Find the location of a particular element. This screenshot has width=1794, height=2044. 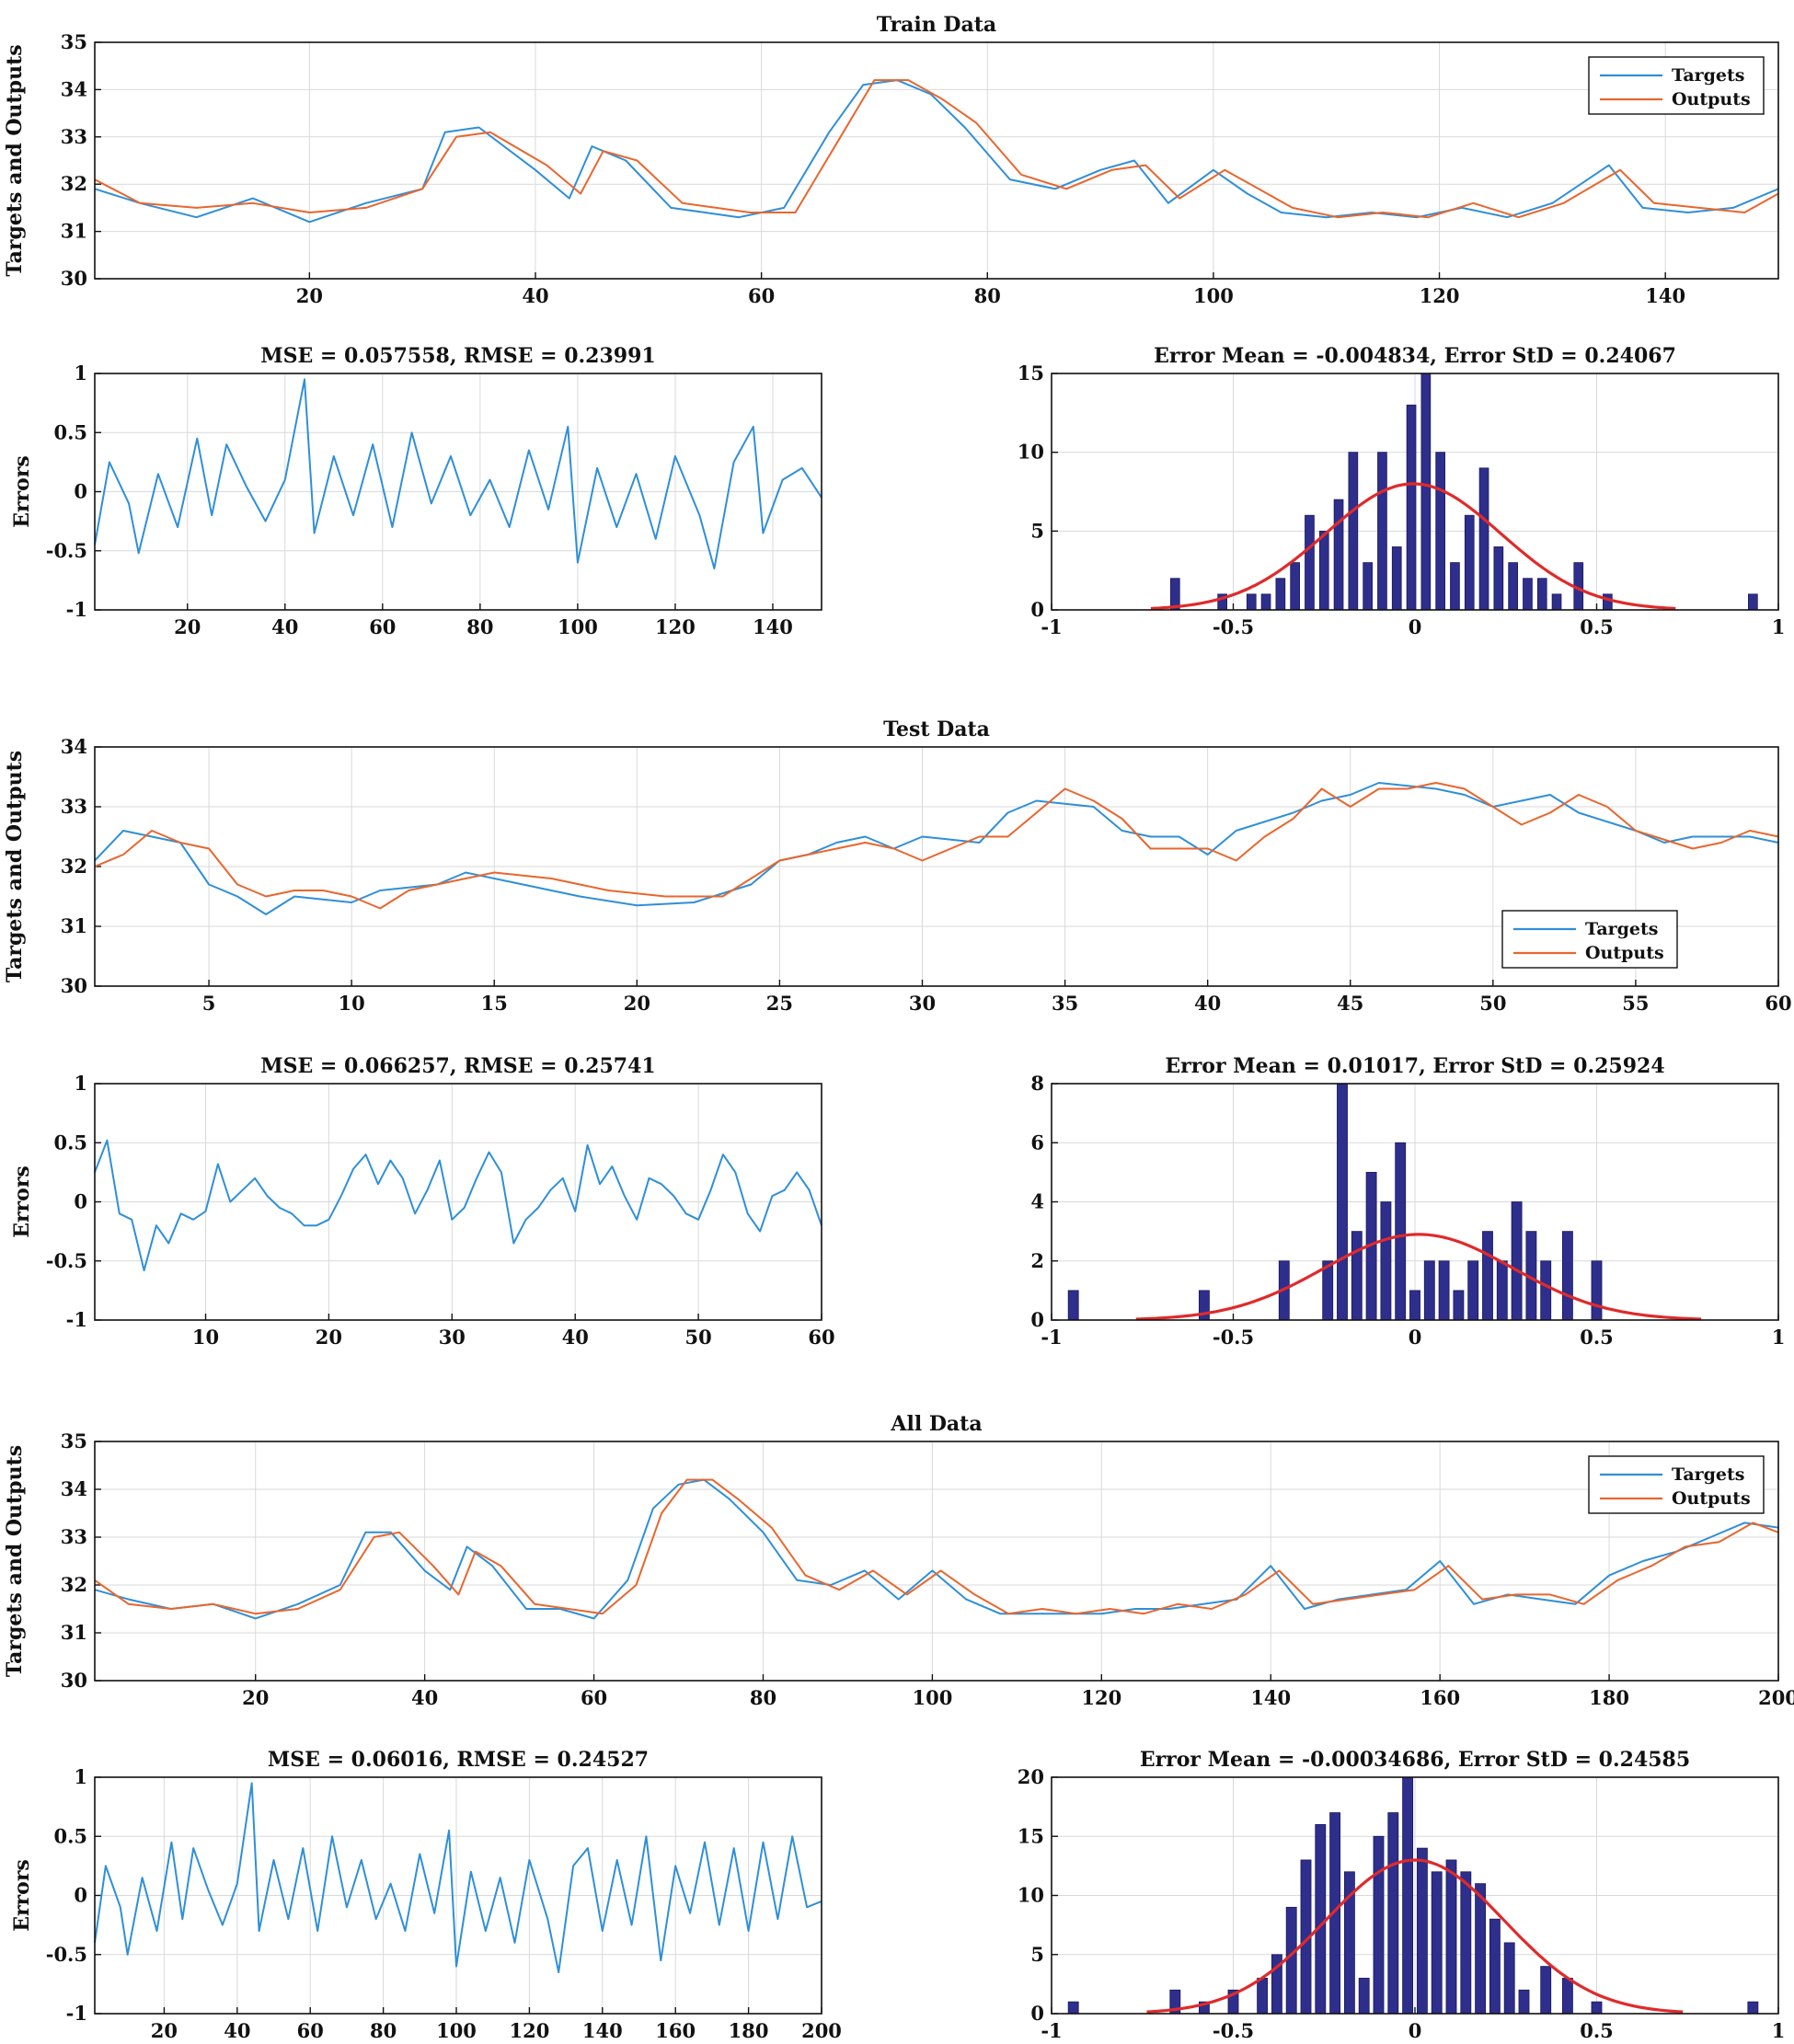

chart-title: MSE = 0.057558, RMSE = 0.23991 is located at coordinates (457, 356).